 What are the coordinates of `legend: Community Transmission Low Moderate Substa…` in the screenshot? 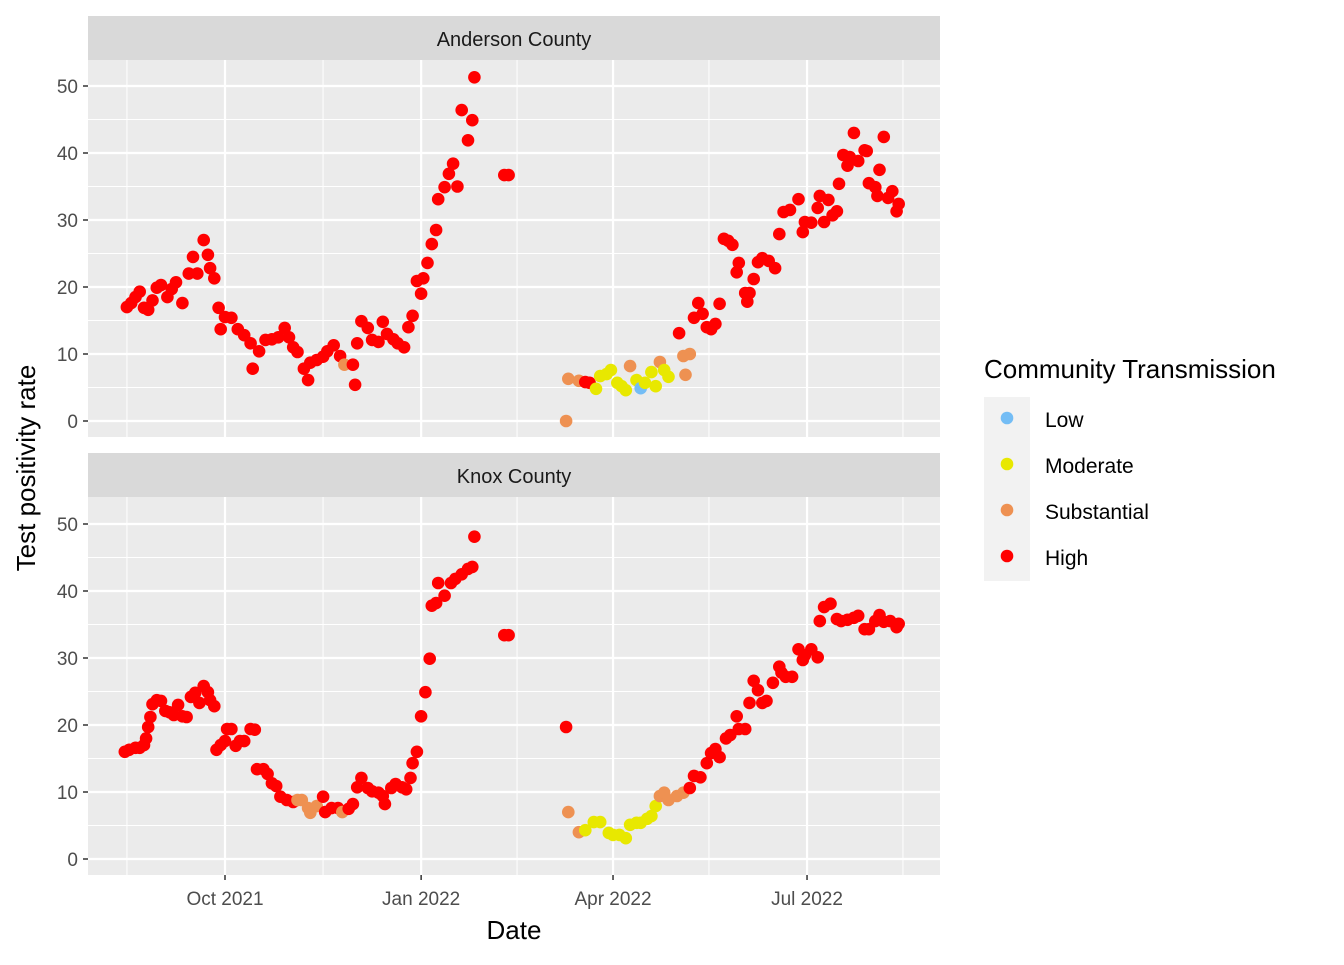 It's located at (1130, 467).